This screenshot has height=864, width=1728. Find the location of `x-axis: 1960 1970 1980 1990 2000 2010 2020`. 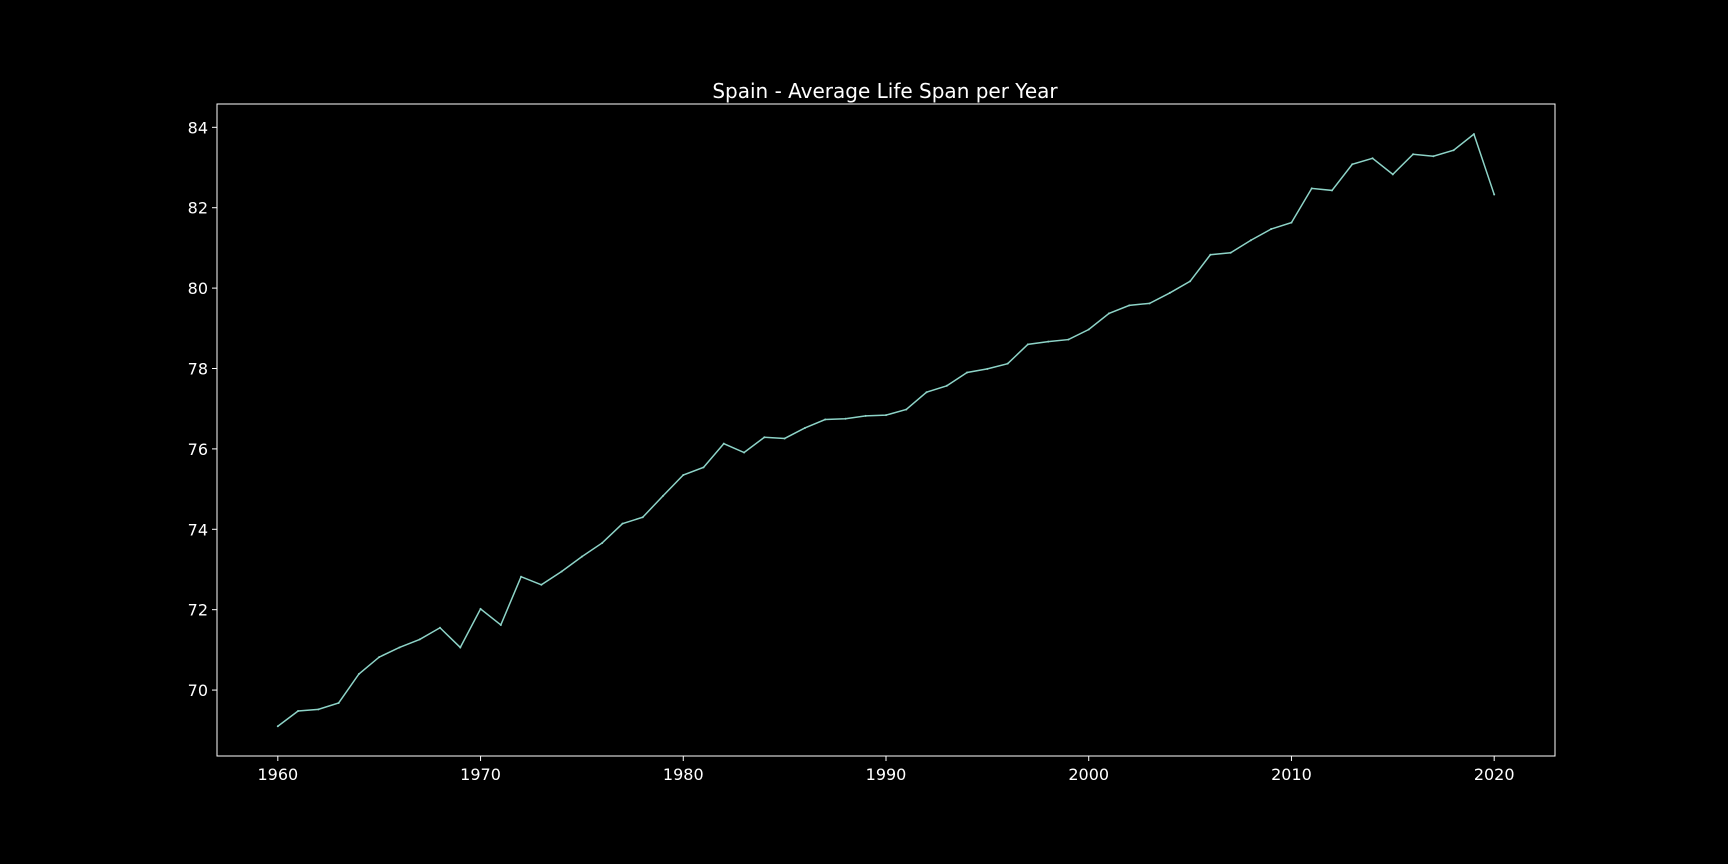

x-axis: 1960 1970 1980 1990 2000 2010 2020 is located at coordinates (886, 770).